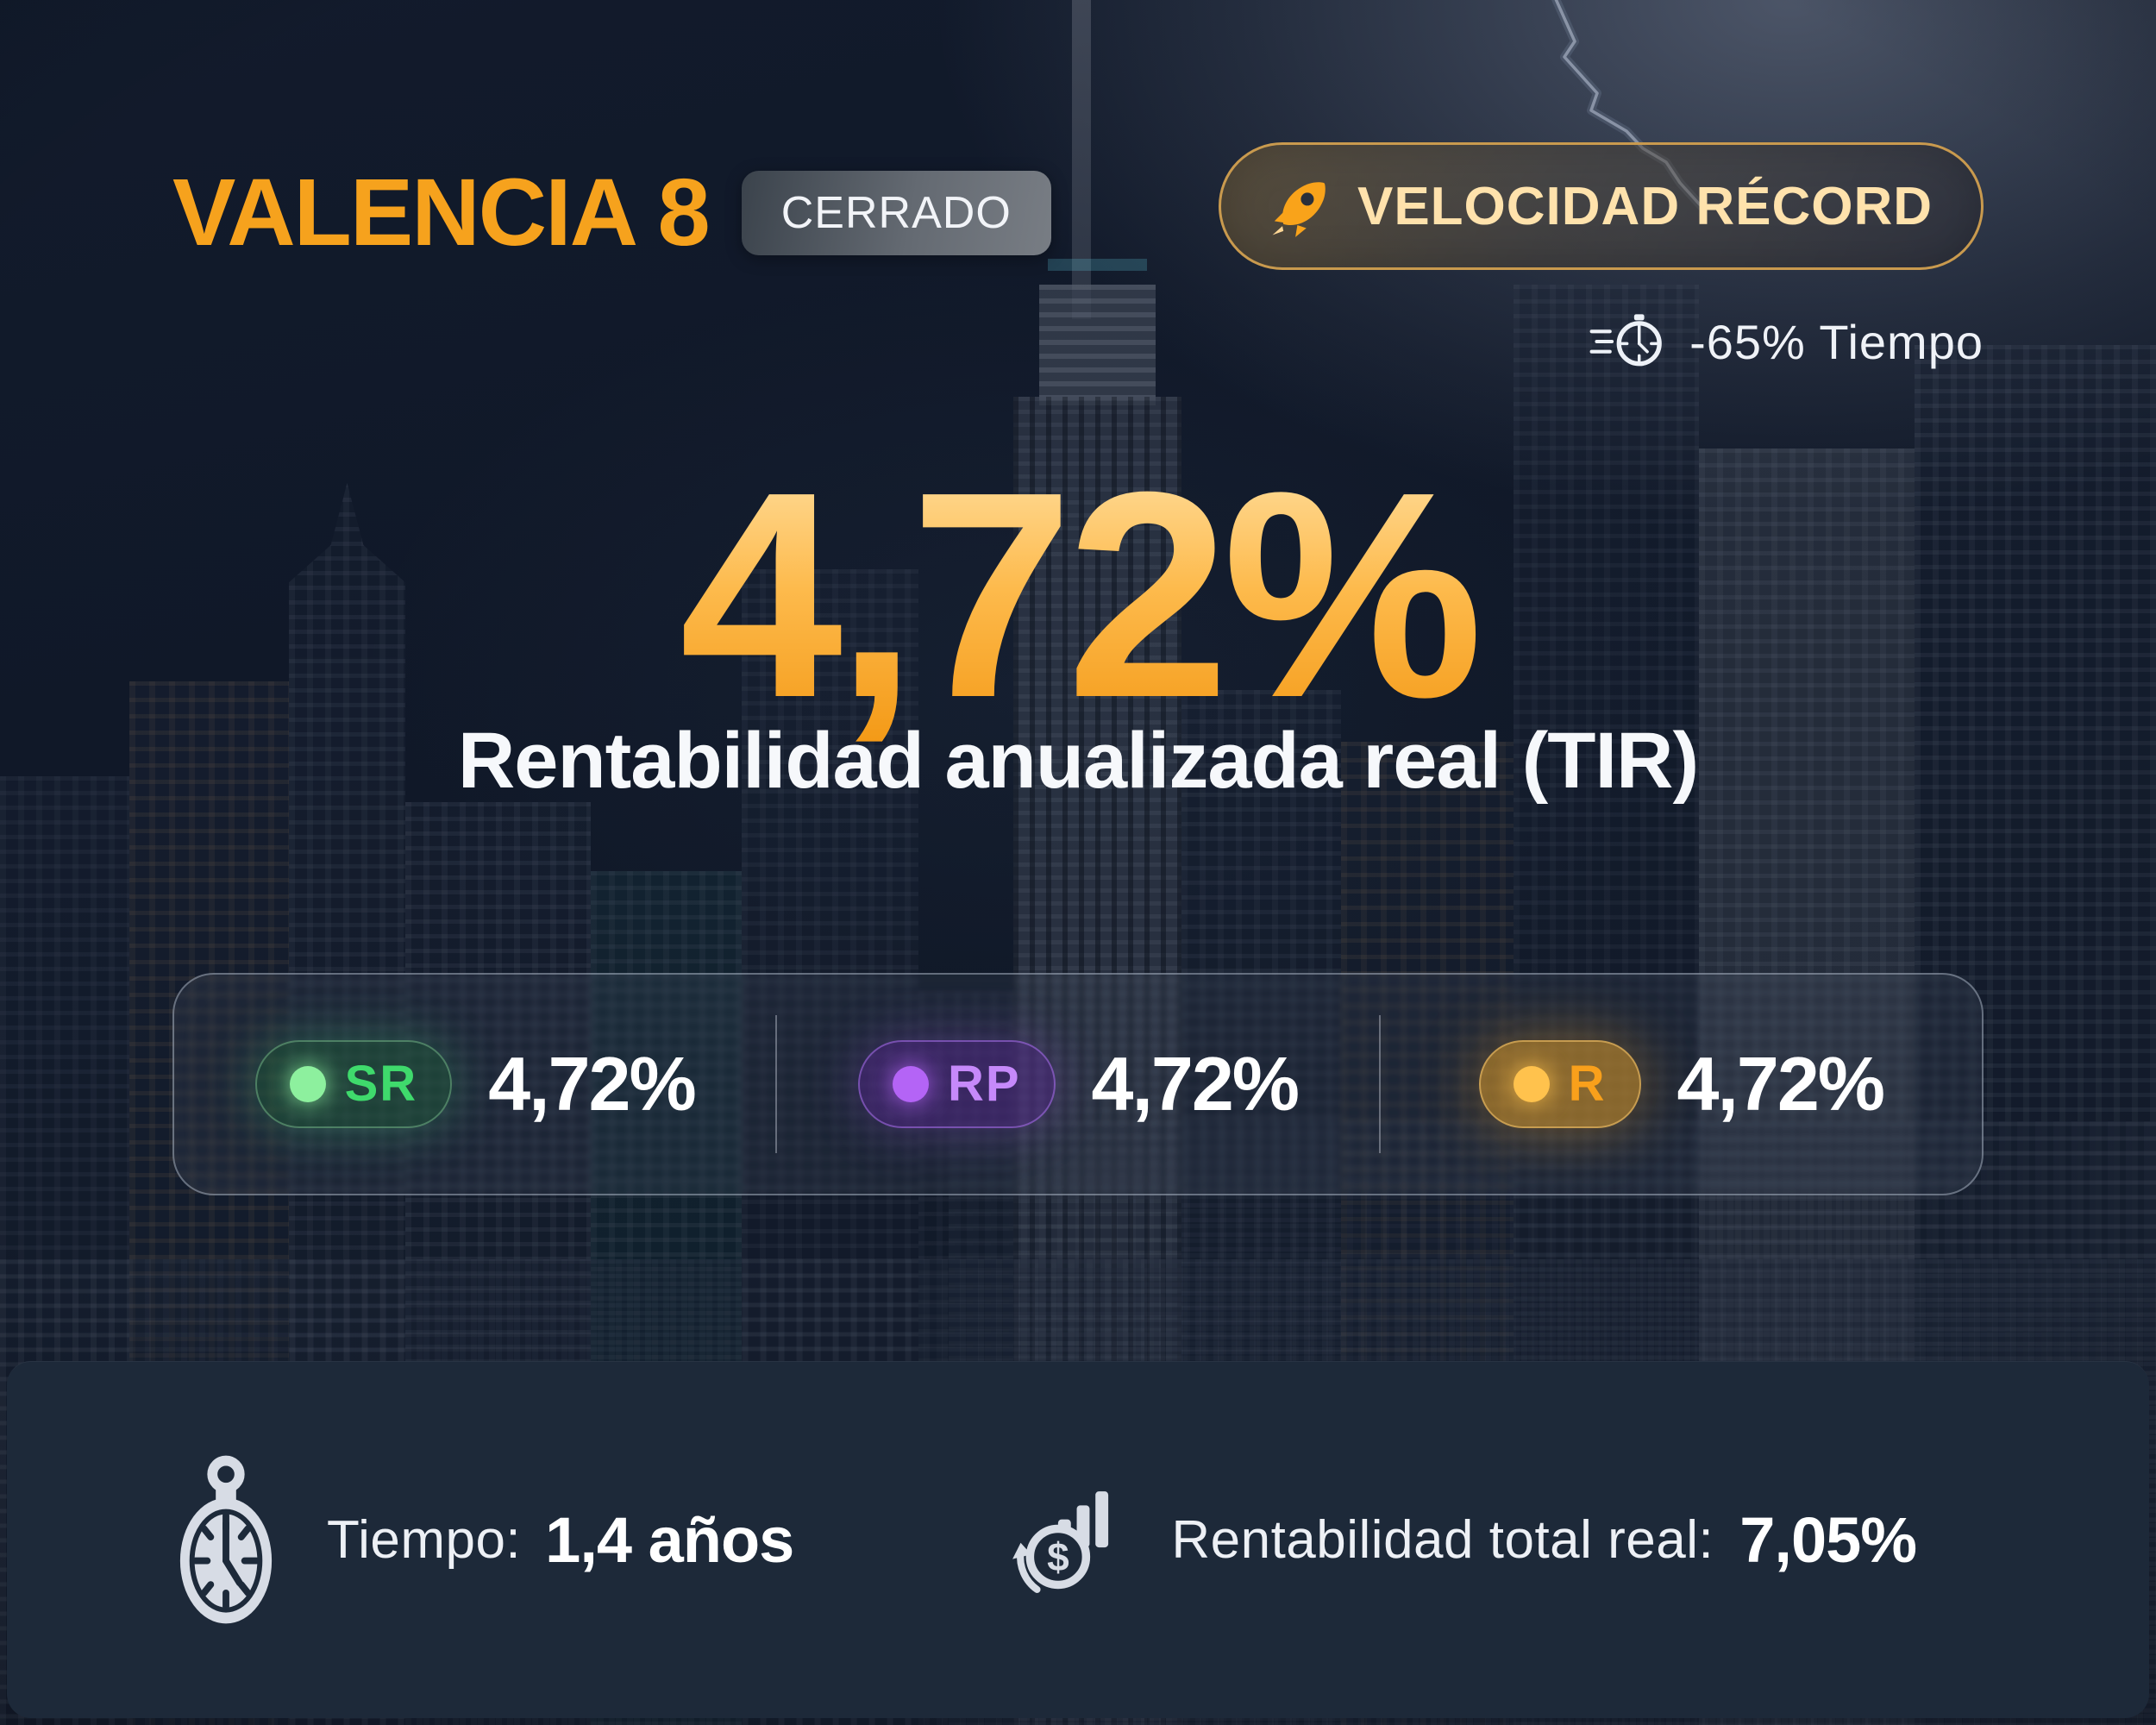 The height and width of the screenshot is (1725, 2156). What do you see at coordinates (910, 1084) in the screenshot?
I see `purple-dot-icon` at bounding box center [910, 1084].